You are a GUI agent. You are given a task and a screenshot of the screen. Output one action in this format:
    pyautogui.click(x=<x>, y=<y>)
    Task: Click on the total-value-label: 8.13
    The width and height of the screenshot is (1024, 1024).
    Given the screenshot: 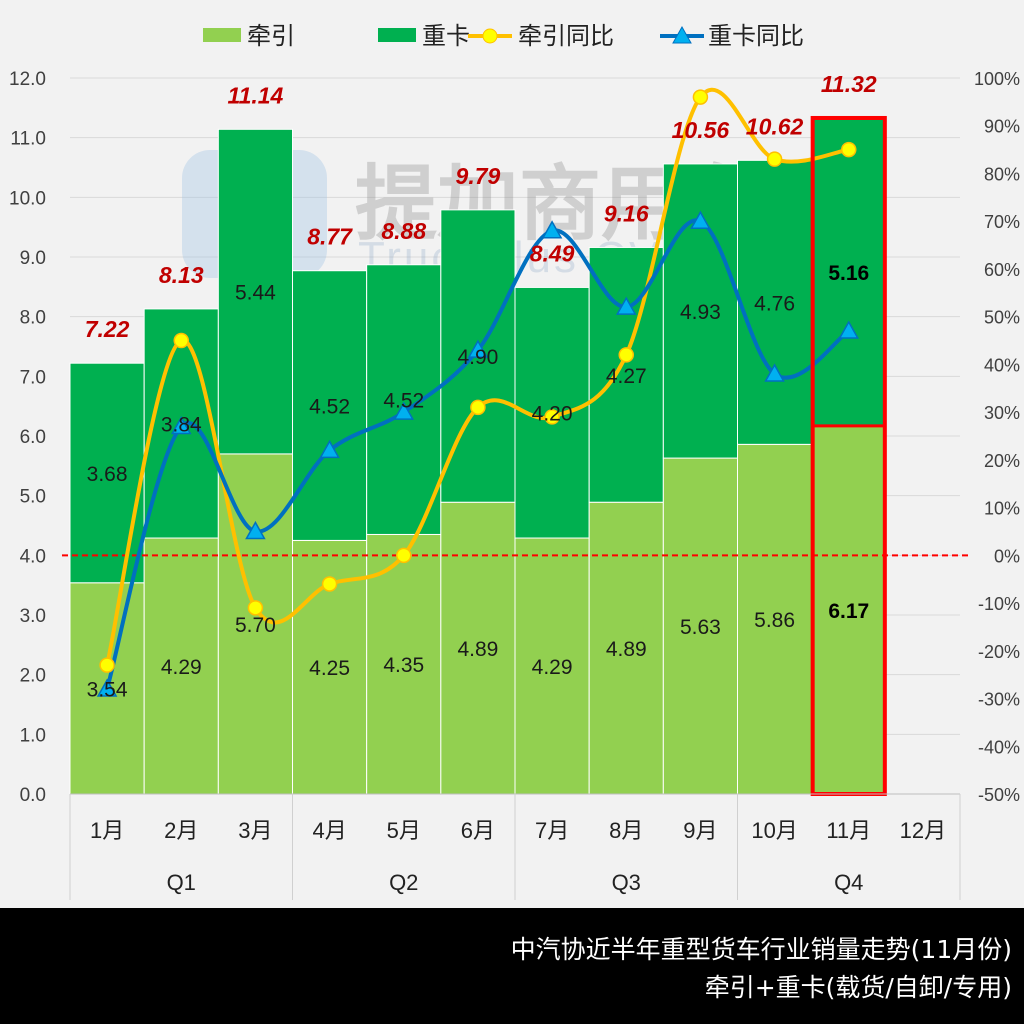 What is the action you would take?
    pyautogui.click(x=181, y=275)
    